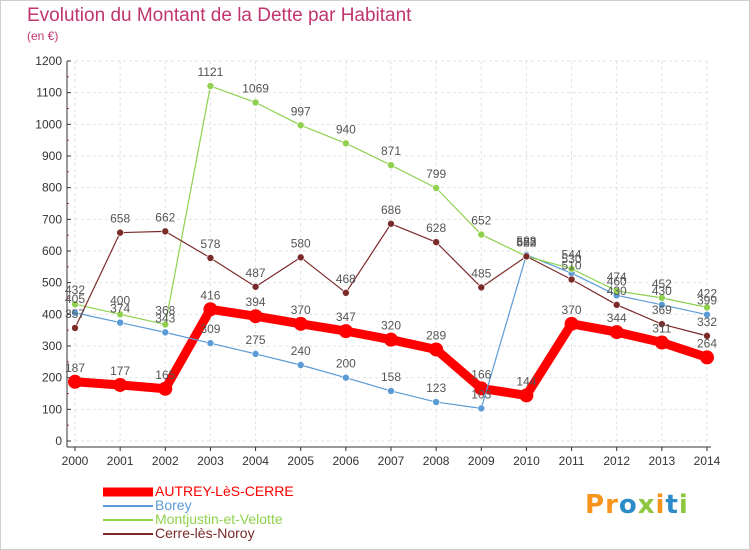 This screenshot has width=750, height=550. Describe the element at coordinates (707, 343) in the screenshot. I see `data-label: 264` at that location.